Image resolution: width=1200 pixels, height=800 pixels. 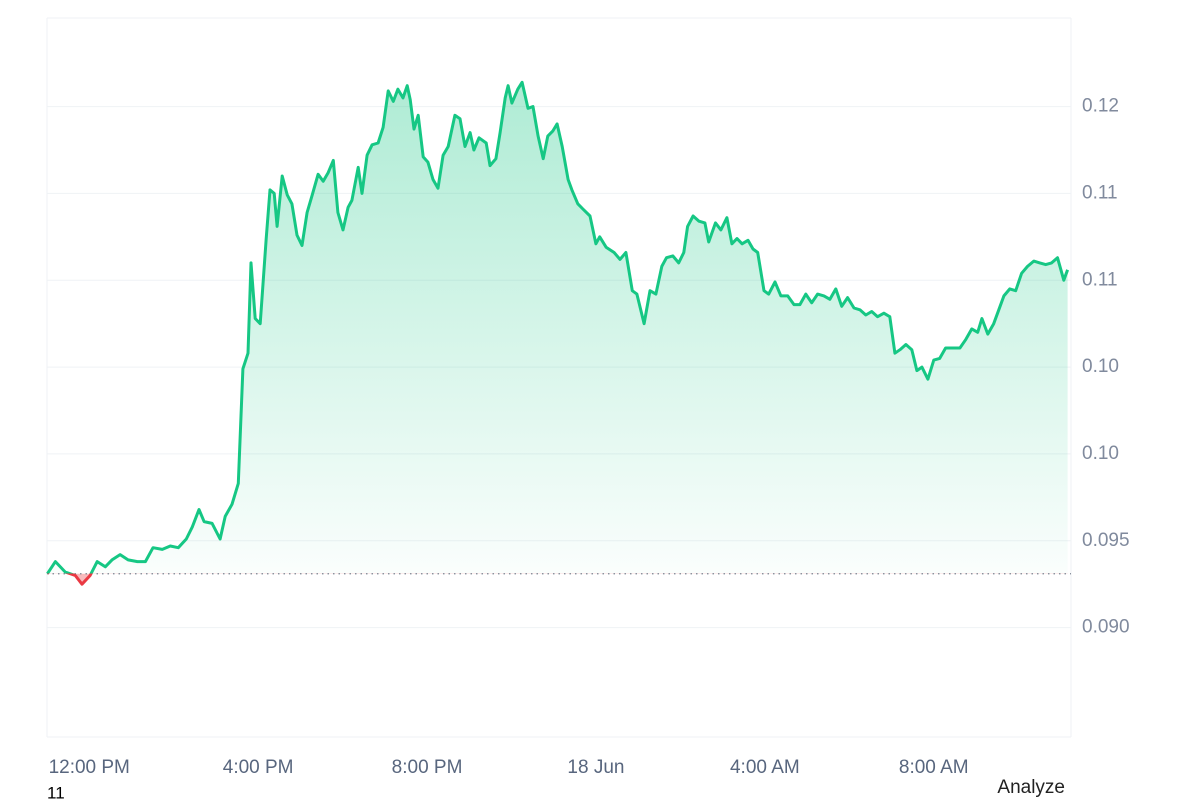 I want to click on y-tick-label: 0.090, so click(x=1106, y=627).